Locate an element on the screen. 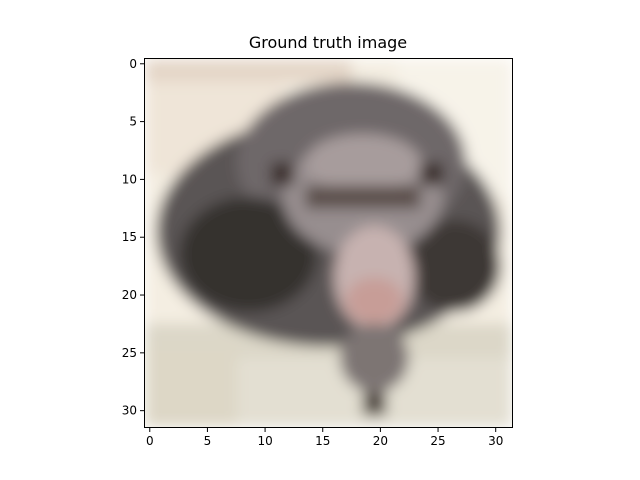  figure-title: Ground truth image is located at coordinates (328, 42).